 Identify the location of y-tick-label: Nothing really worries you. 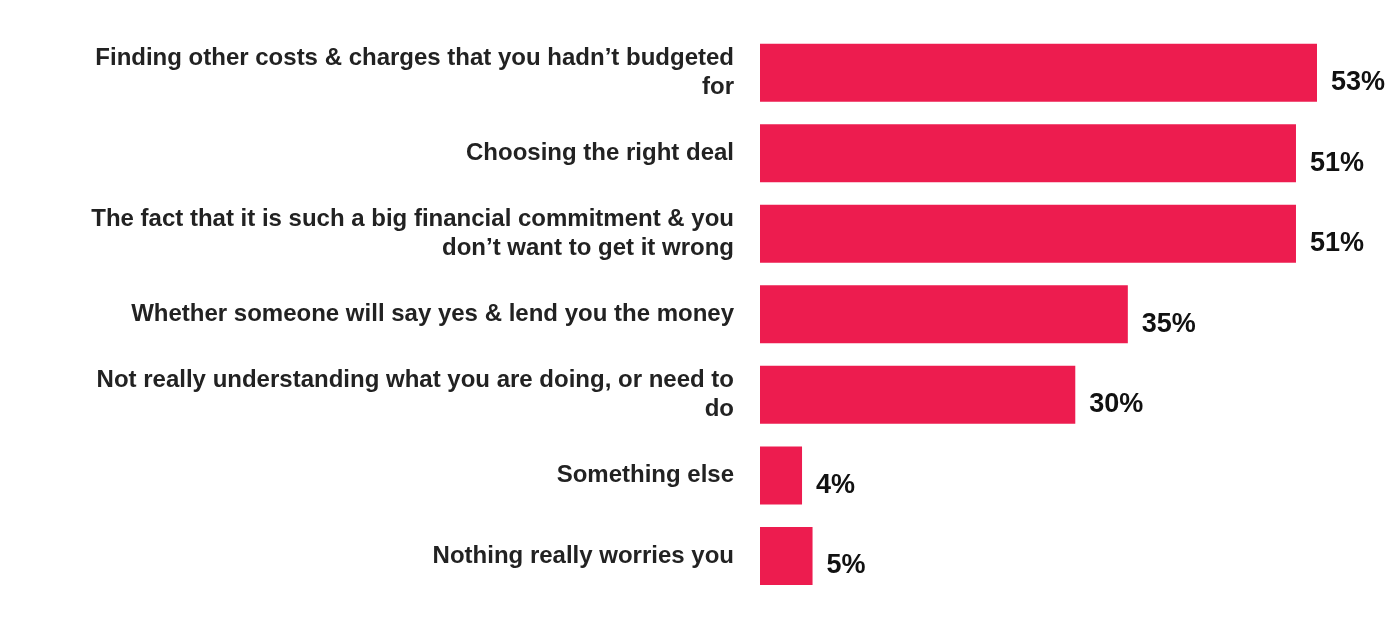
(583, 554).